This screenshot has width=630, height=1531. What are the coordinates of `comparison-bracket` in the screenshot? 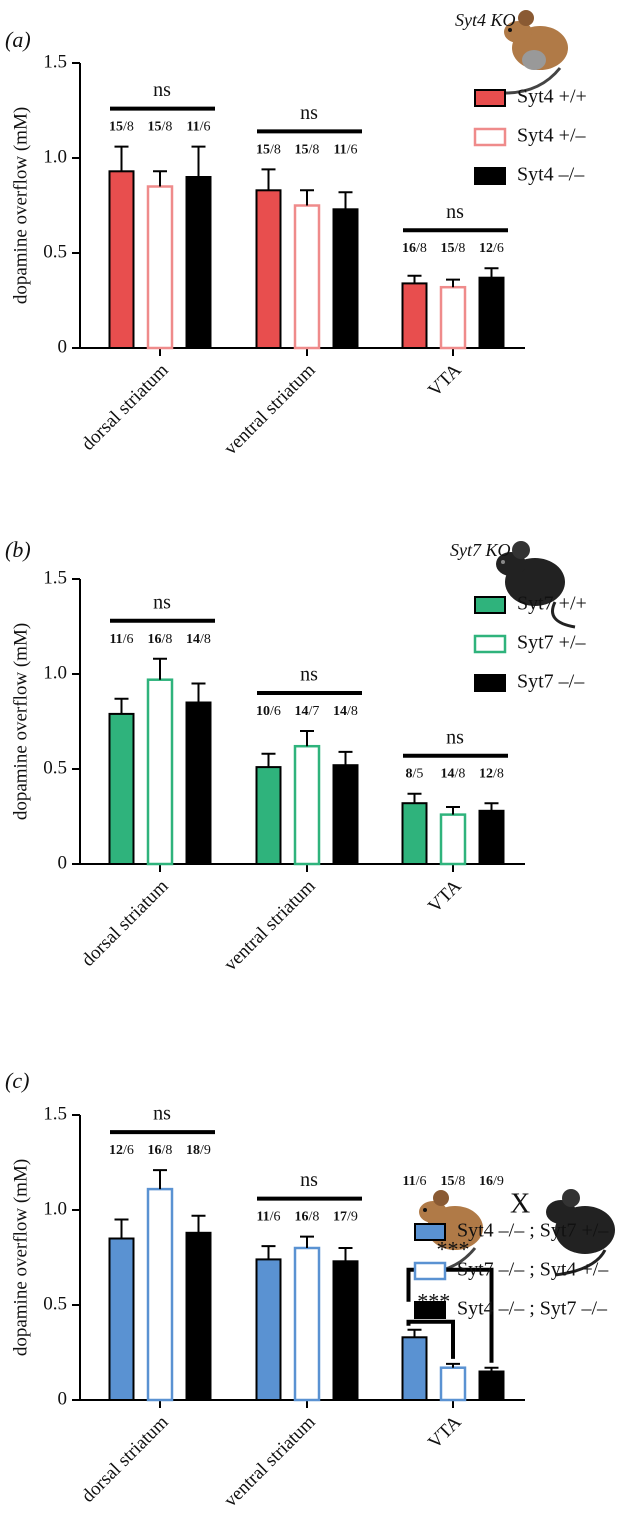 It's located at (430, 1339).